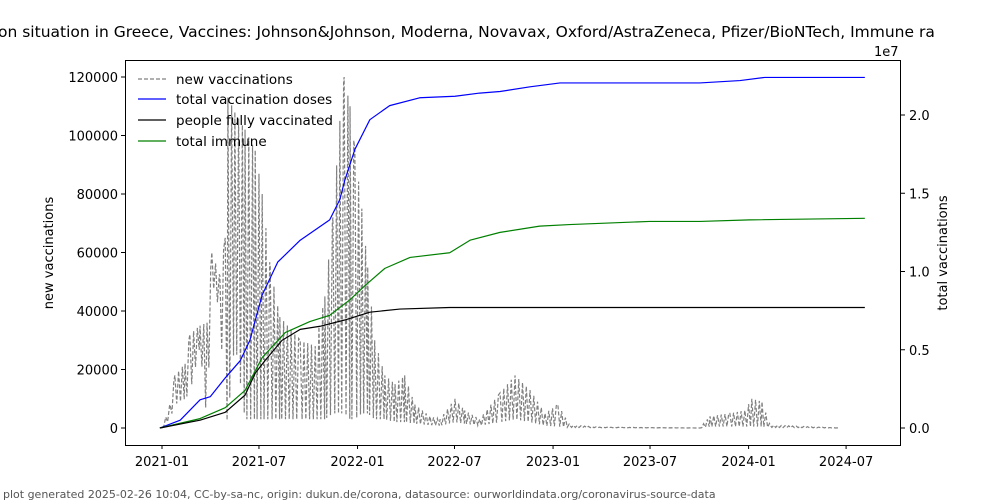 The height and width of the screenshot is (500, 1000). Describe the element at coordinates (97, 371) in the screenshot. I see `y-left-tick-label: 20000` at that location.